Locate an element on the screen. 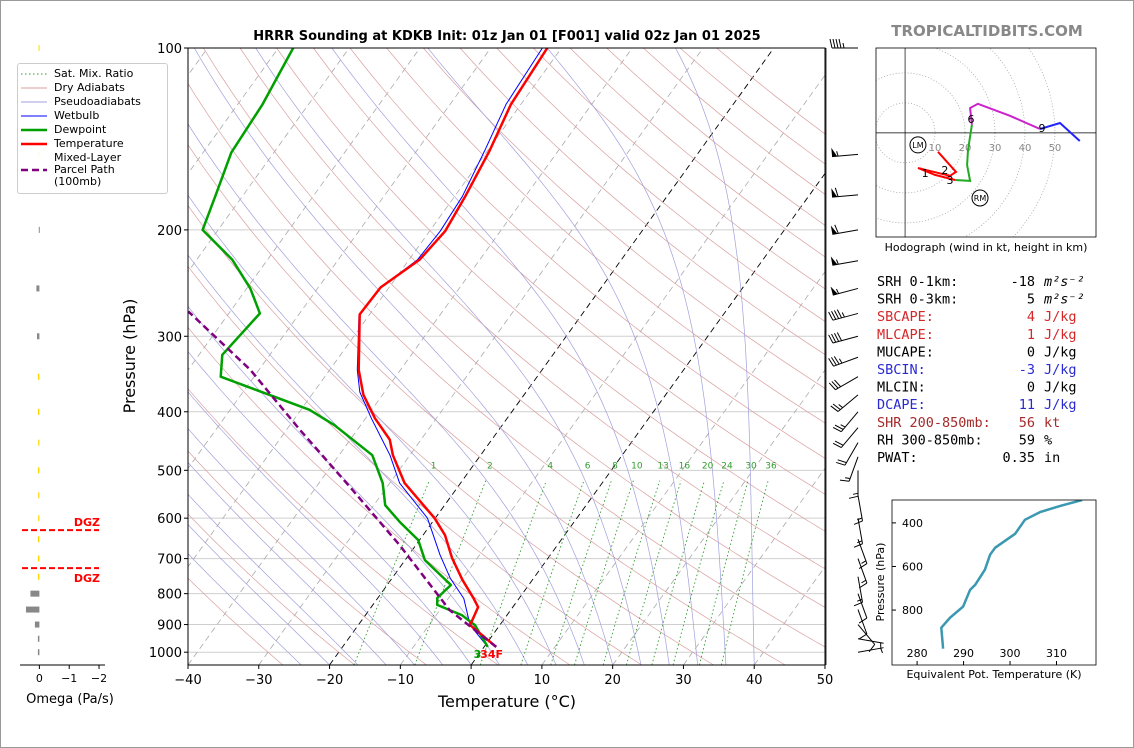  stat-label: PWAT: is located at coordinates (897, 458).